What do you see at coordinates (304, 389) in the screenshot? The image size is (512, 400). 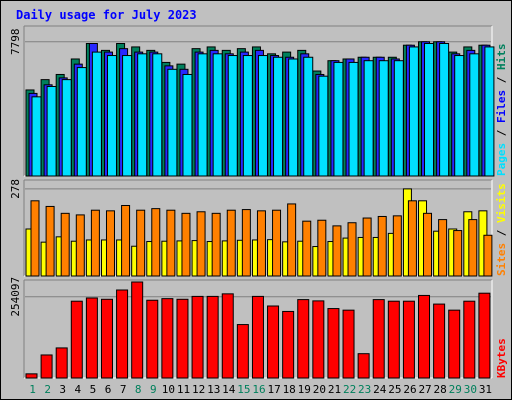 I see `x-tick-label-19: 19` at bounding box center [304, 389].